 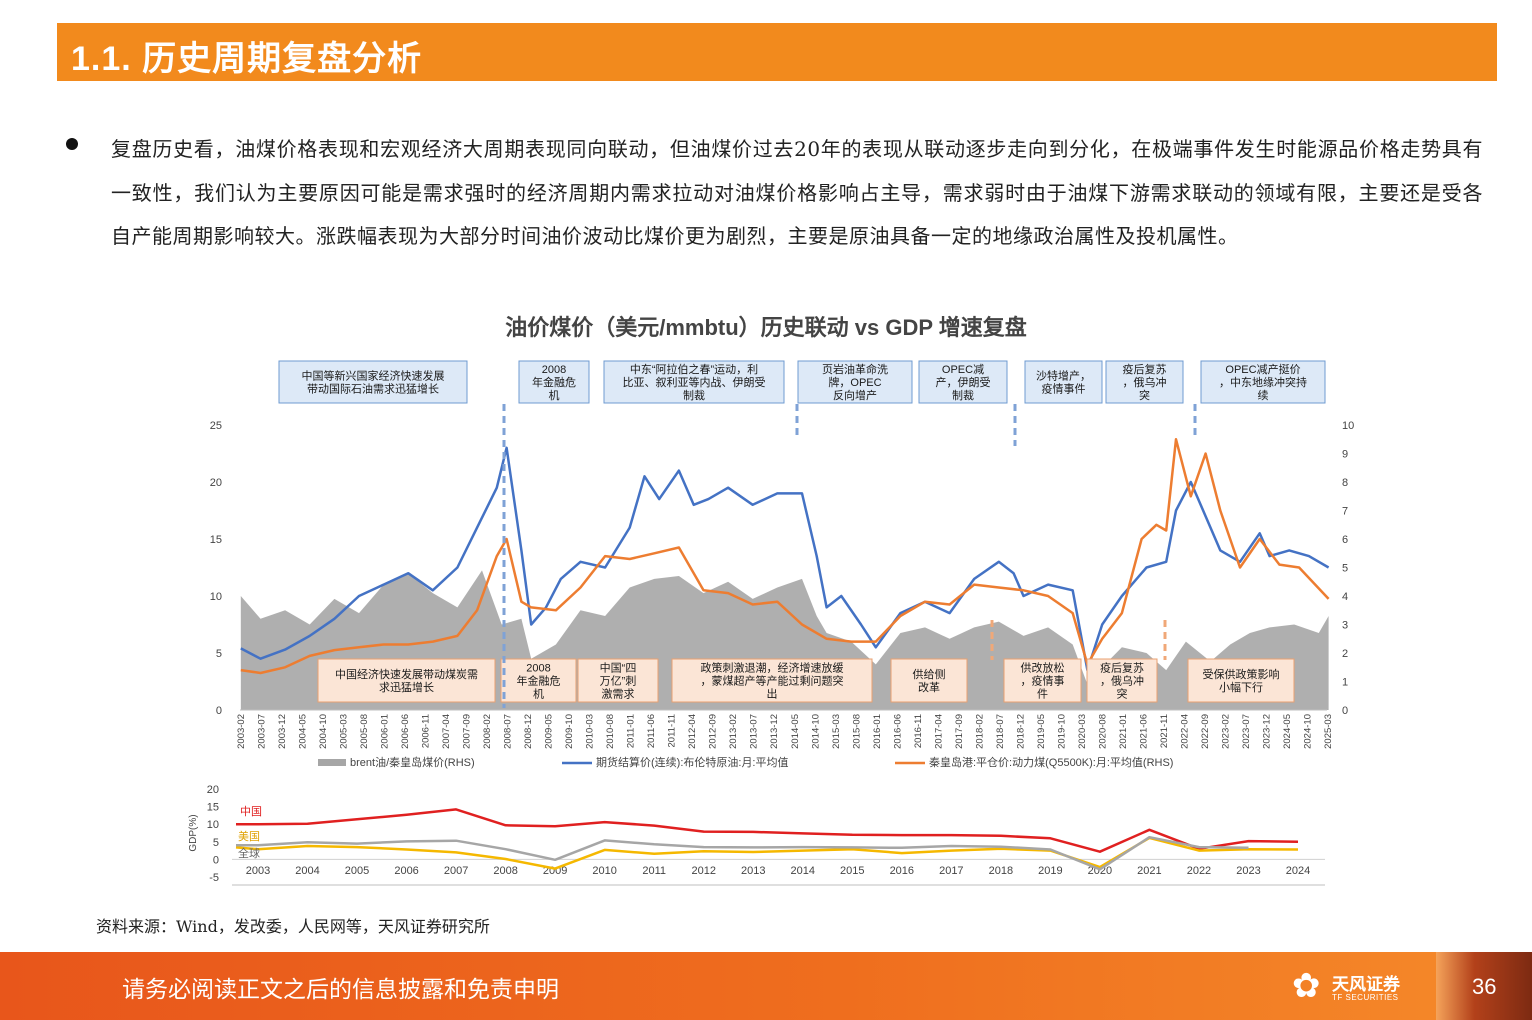 What do you see at coordinates (694, 369) in the screenshot?
I see `top-annotation-text-2-0: 中东“阿拉伯之春”运动，利` at bounding box center [694, 369].